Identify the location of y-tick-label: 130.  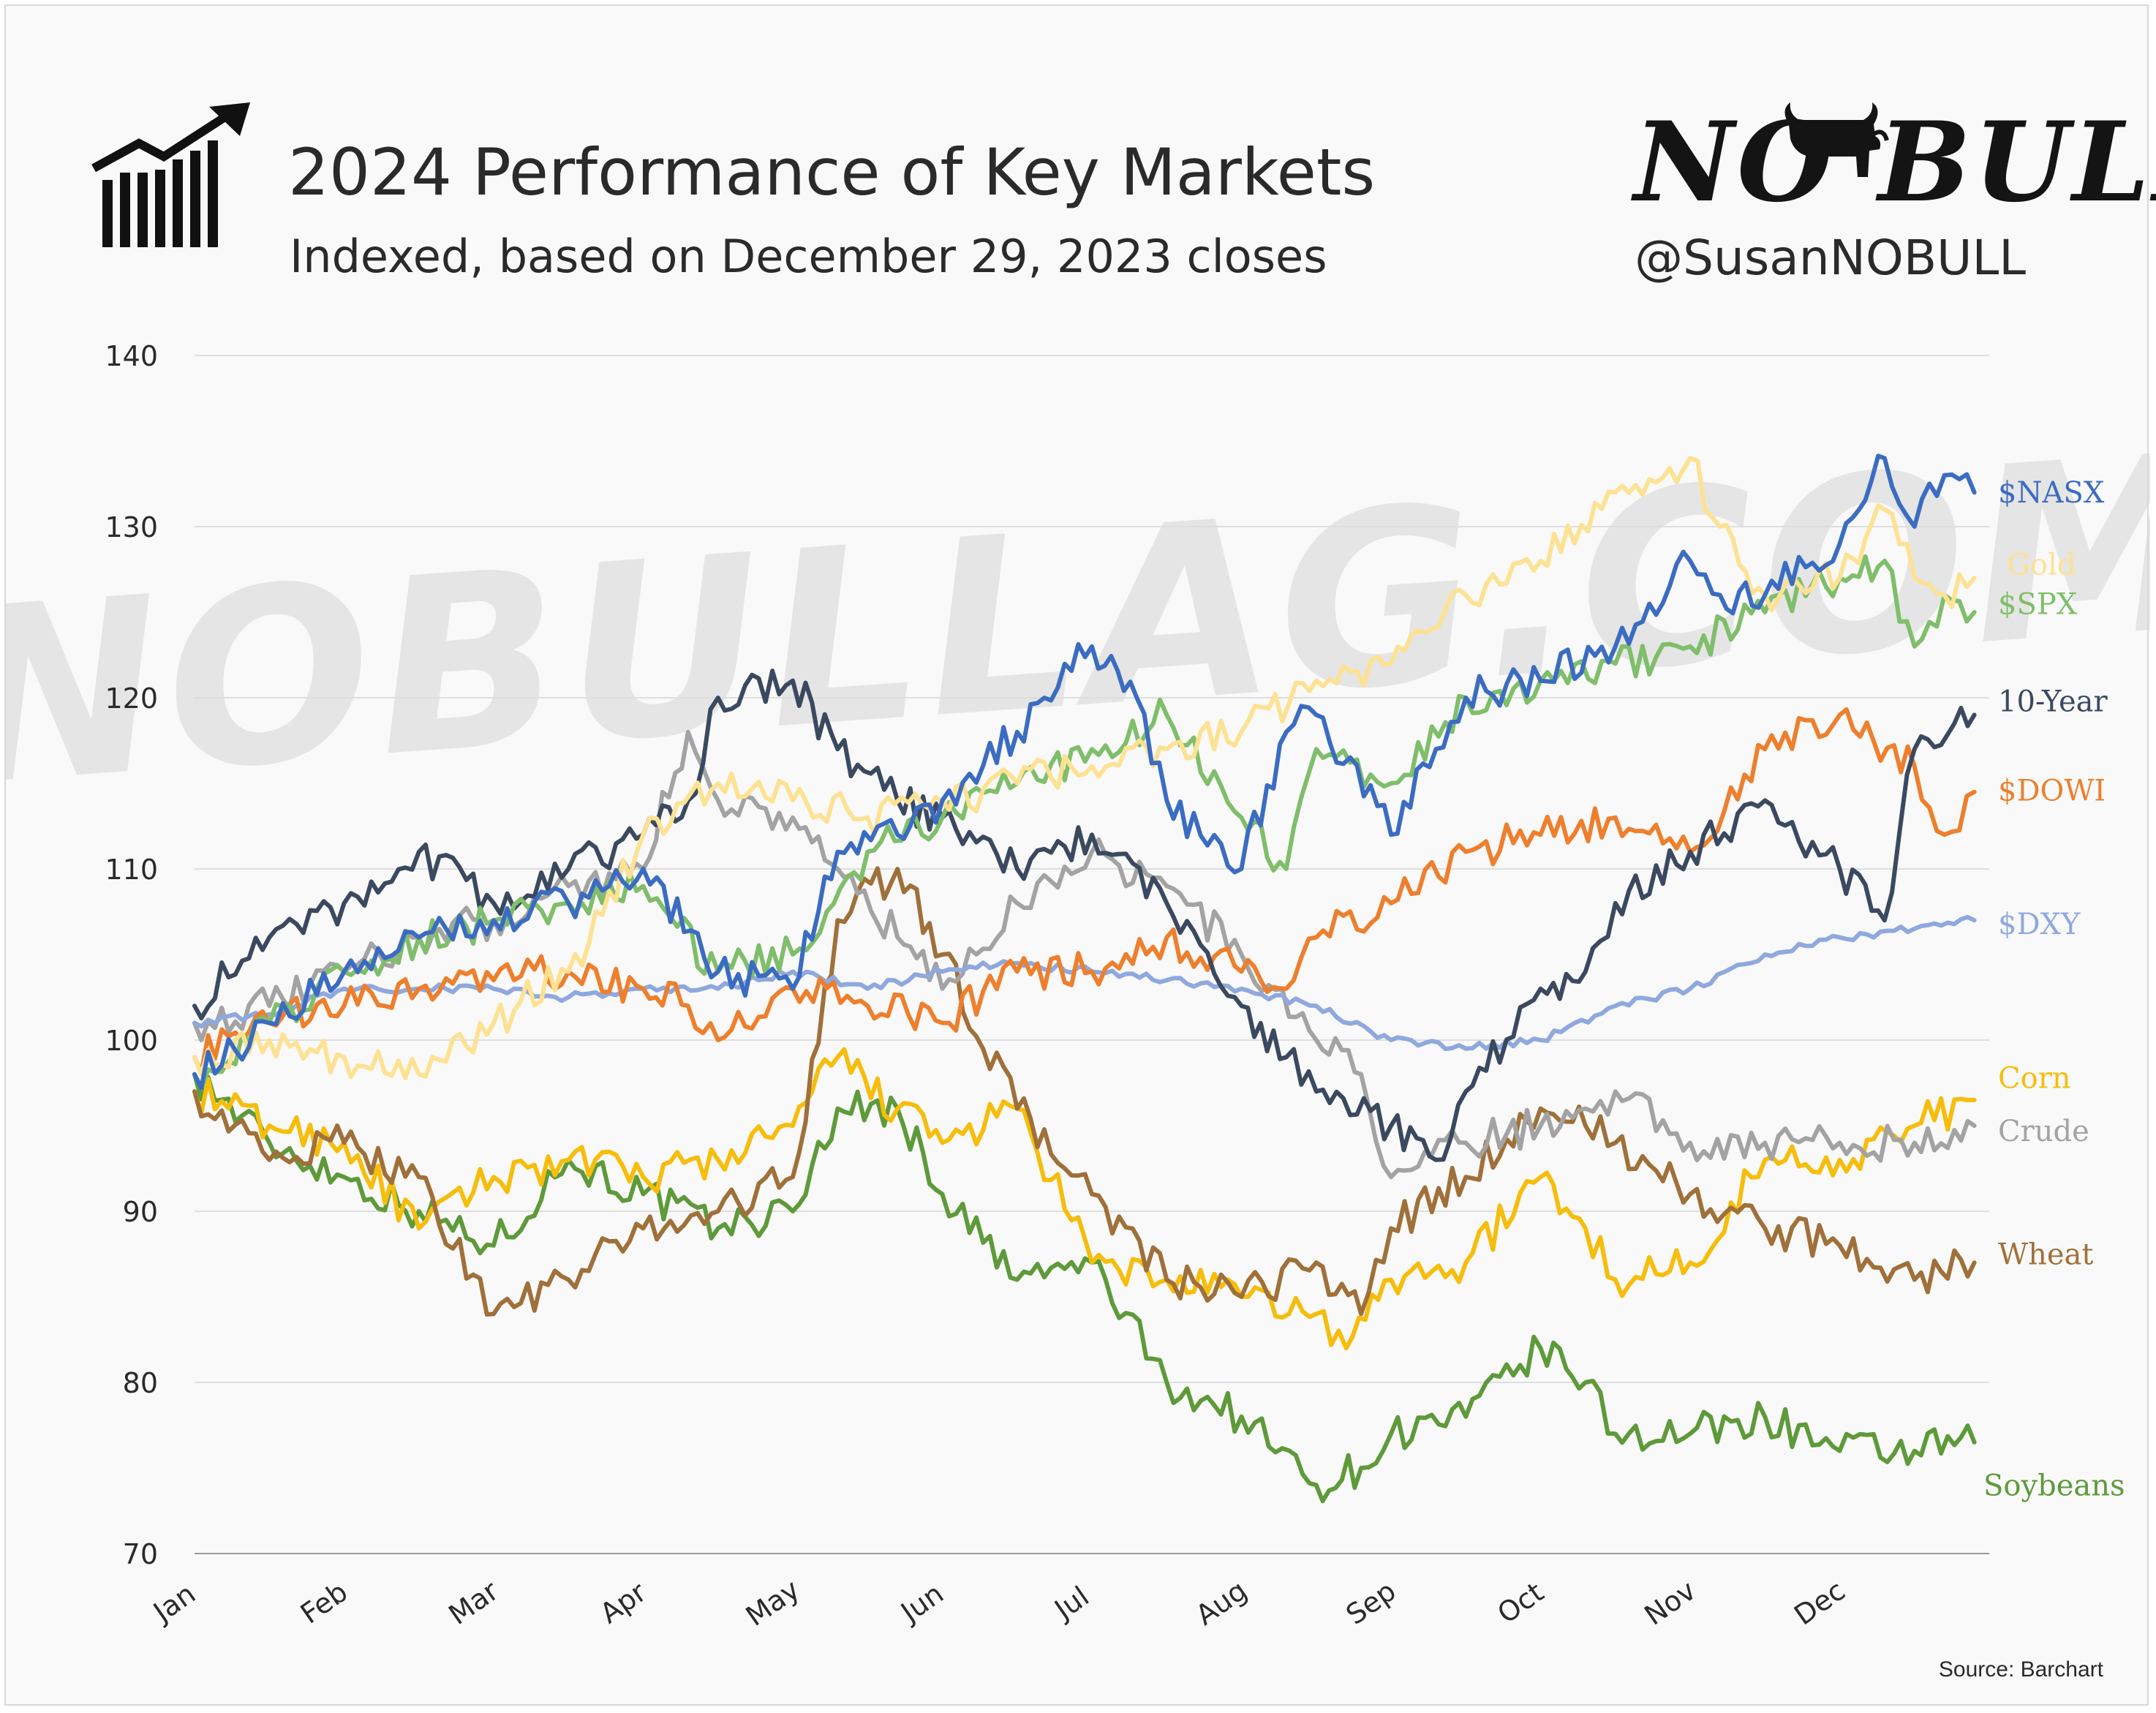
(131, 527).